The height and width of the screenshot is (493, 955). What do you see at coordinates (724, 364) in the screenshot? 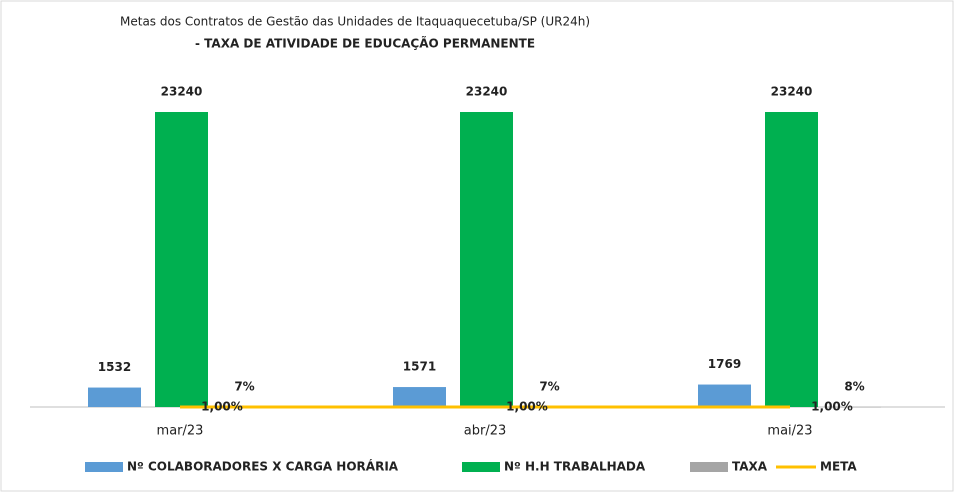
I see `data-label: 1769` at bounding box center [724, 364].